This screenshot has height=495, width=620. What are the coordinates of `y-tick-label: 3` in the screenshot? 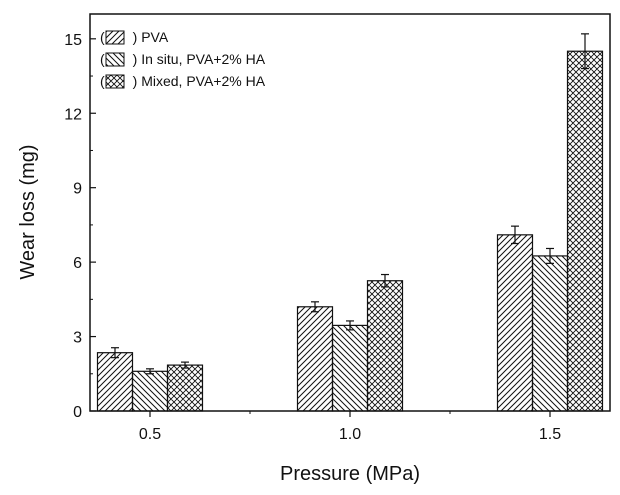 It's located at (77, 338).